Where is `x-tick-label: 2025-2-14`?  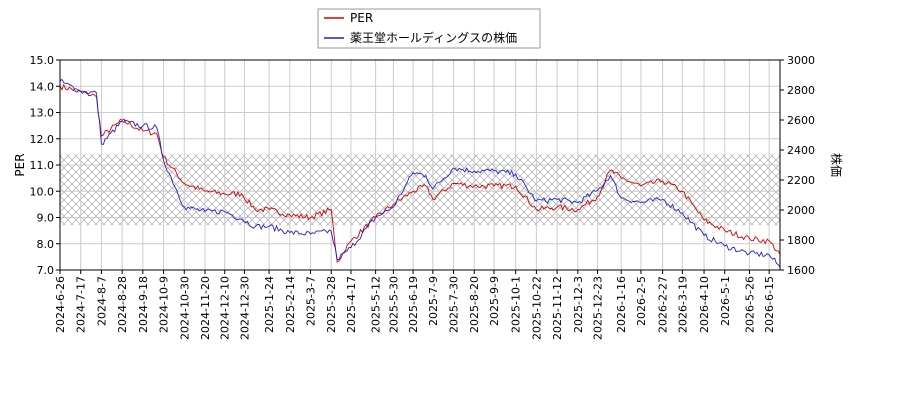
x-tick-label: 2025-2-14 is located at coordinates (290, 304).